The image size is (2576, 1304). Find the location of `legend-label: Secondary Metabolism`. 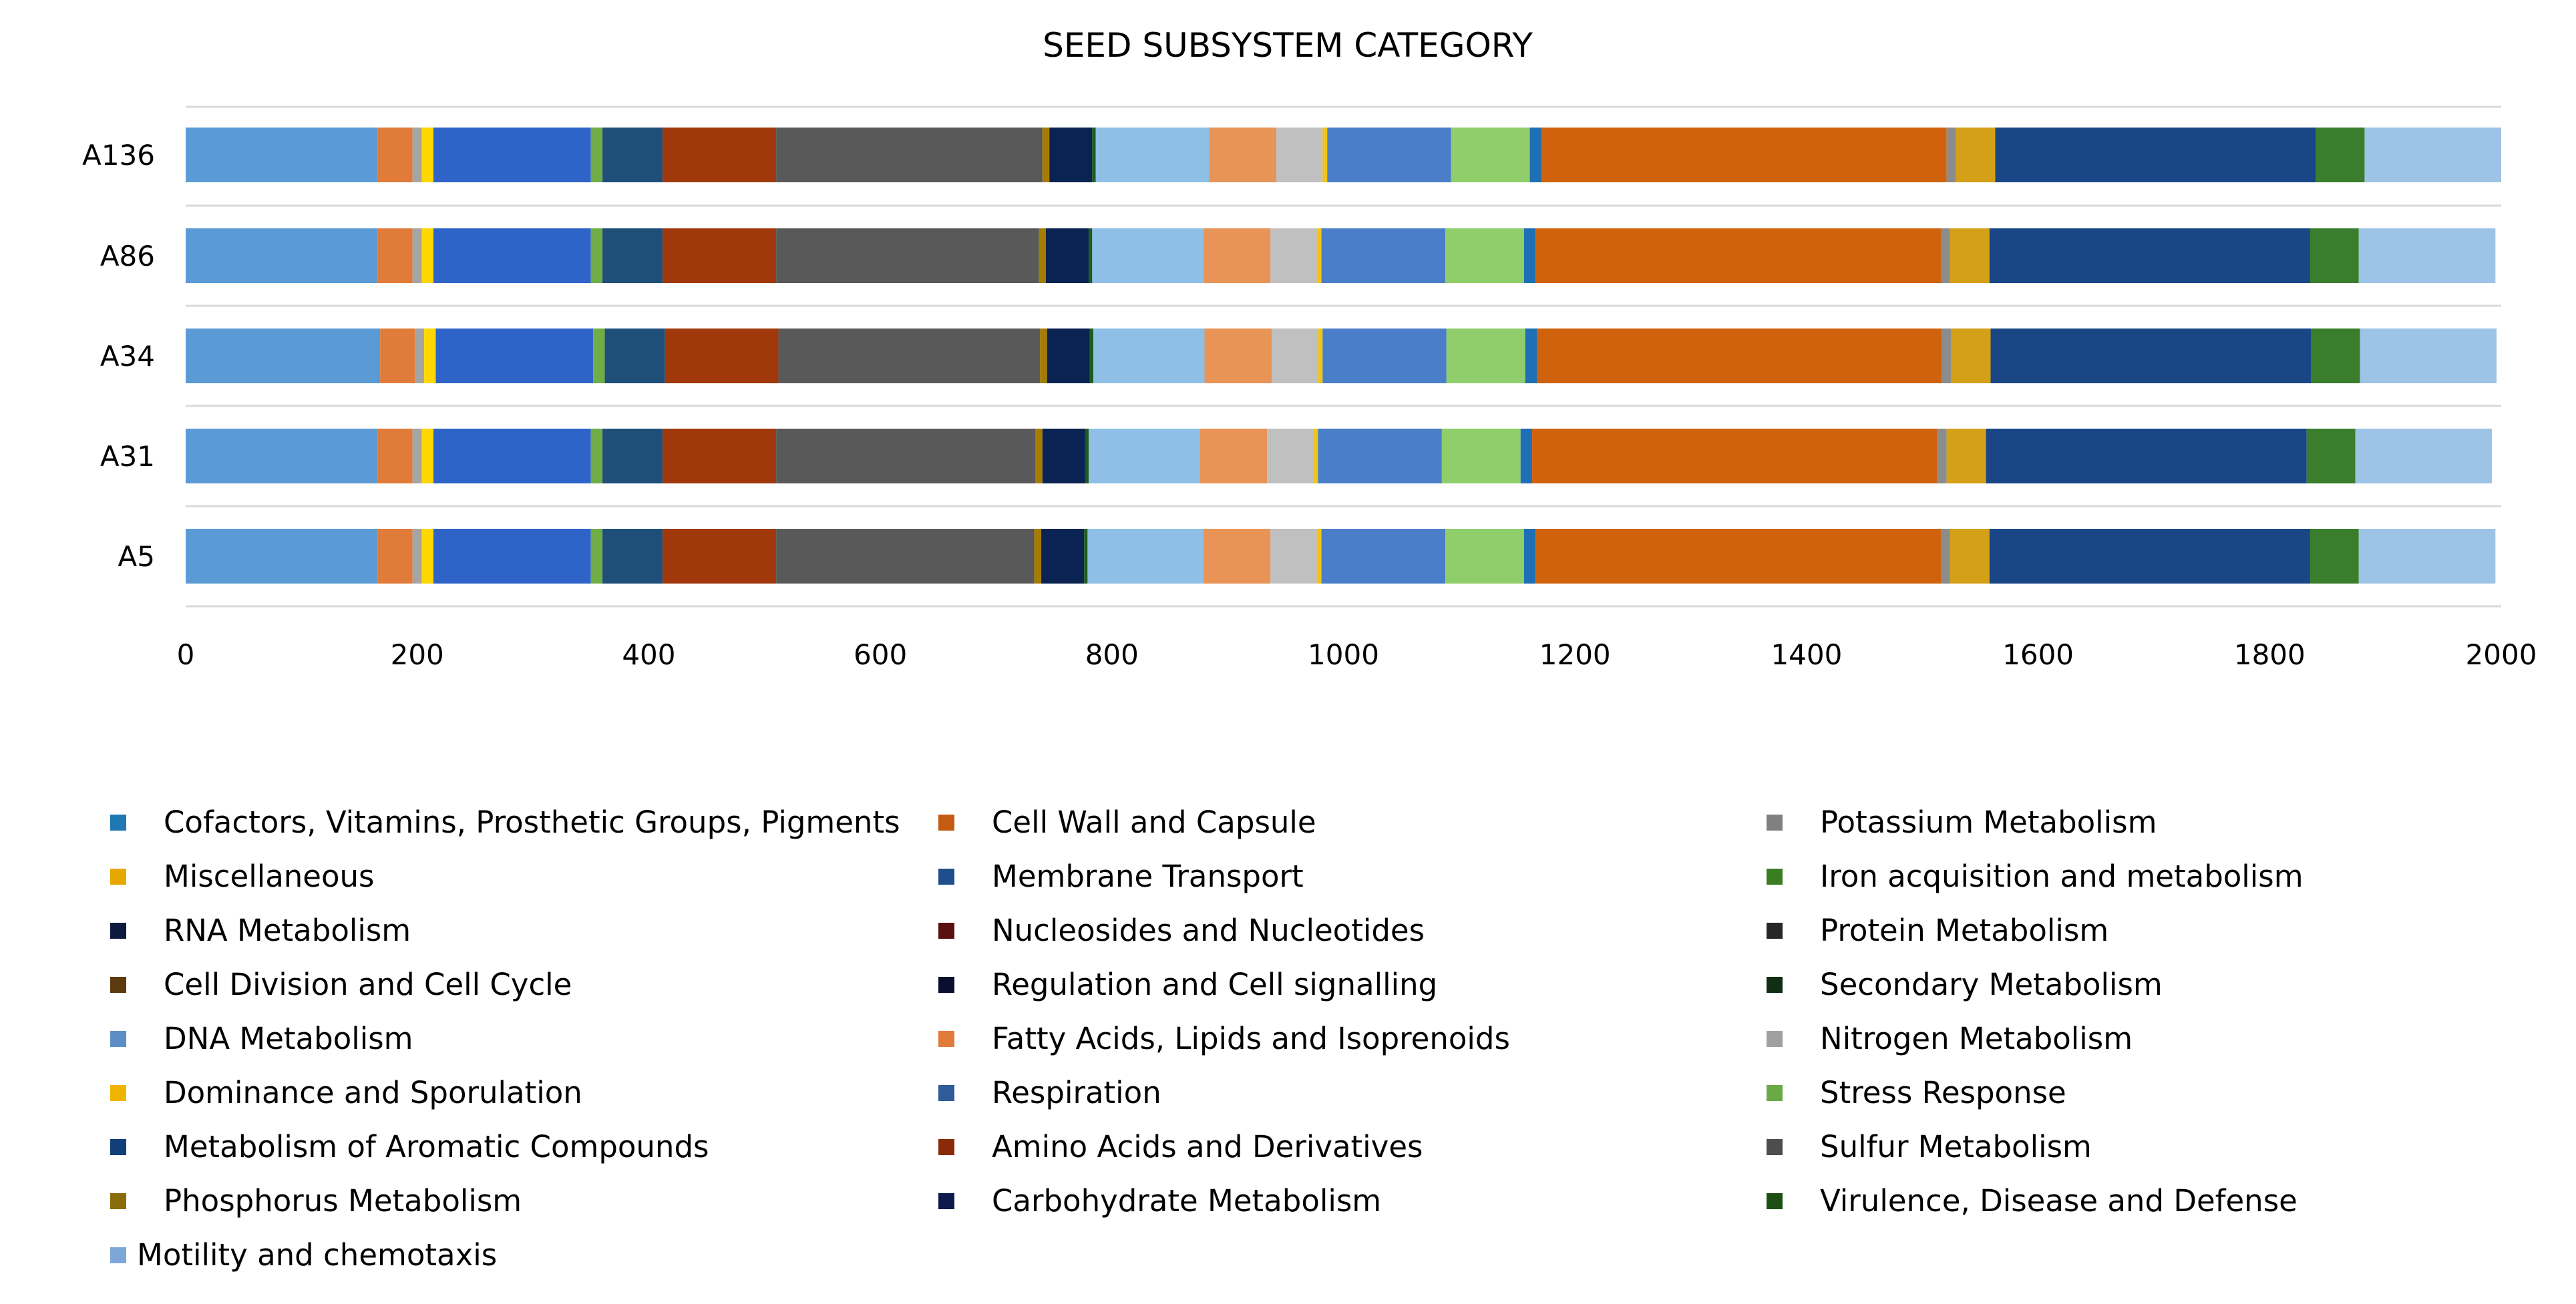

legend-label: Secondary Metabolism is located at coordinates (1991, 985).